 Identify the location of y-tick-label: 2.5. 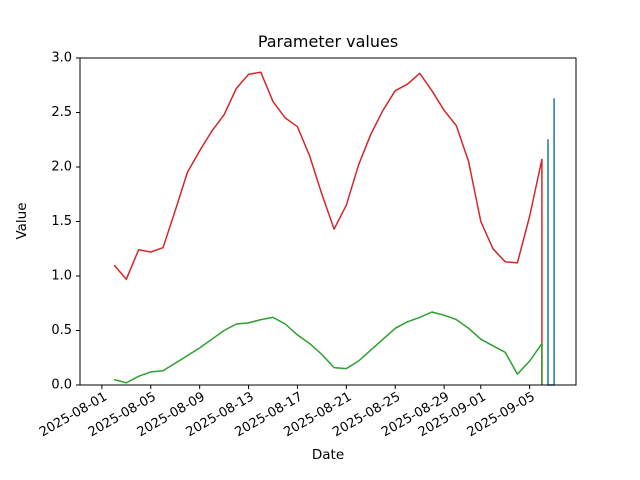
(61, 112).